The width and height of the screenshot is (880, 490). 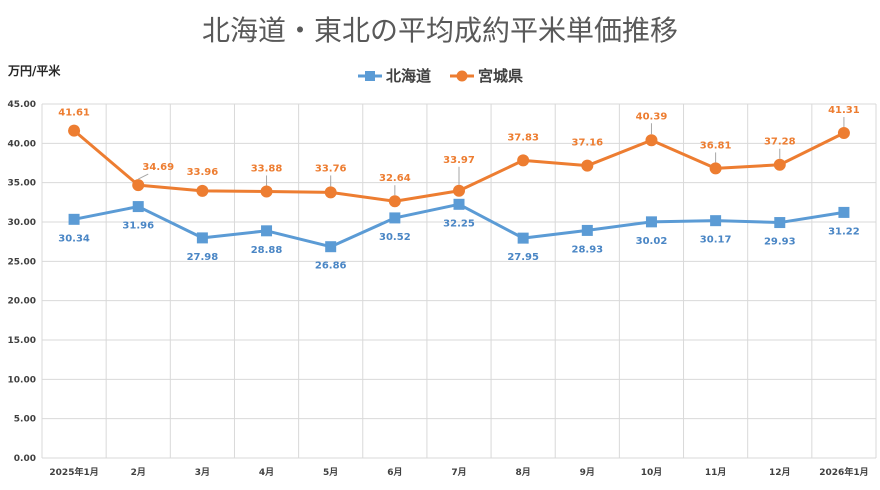 What do you see at coordinates (22, 184) in the screenshot?
I see `y-tick-label: 35.00` at bounding box center [22, 184].